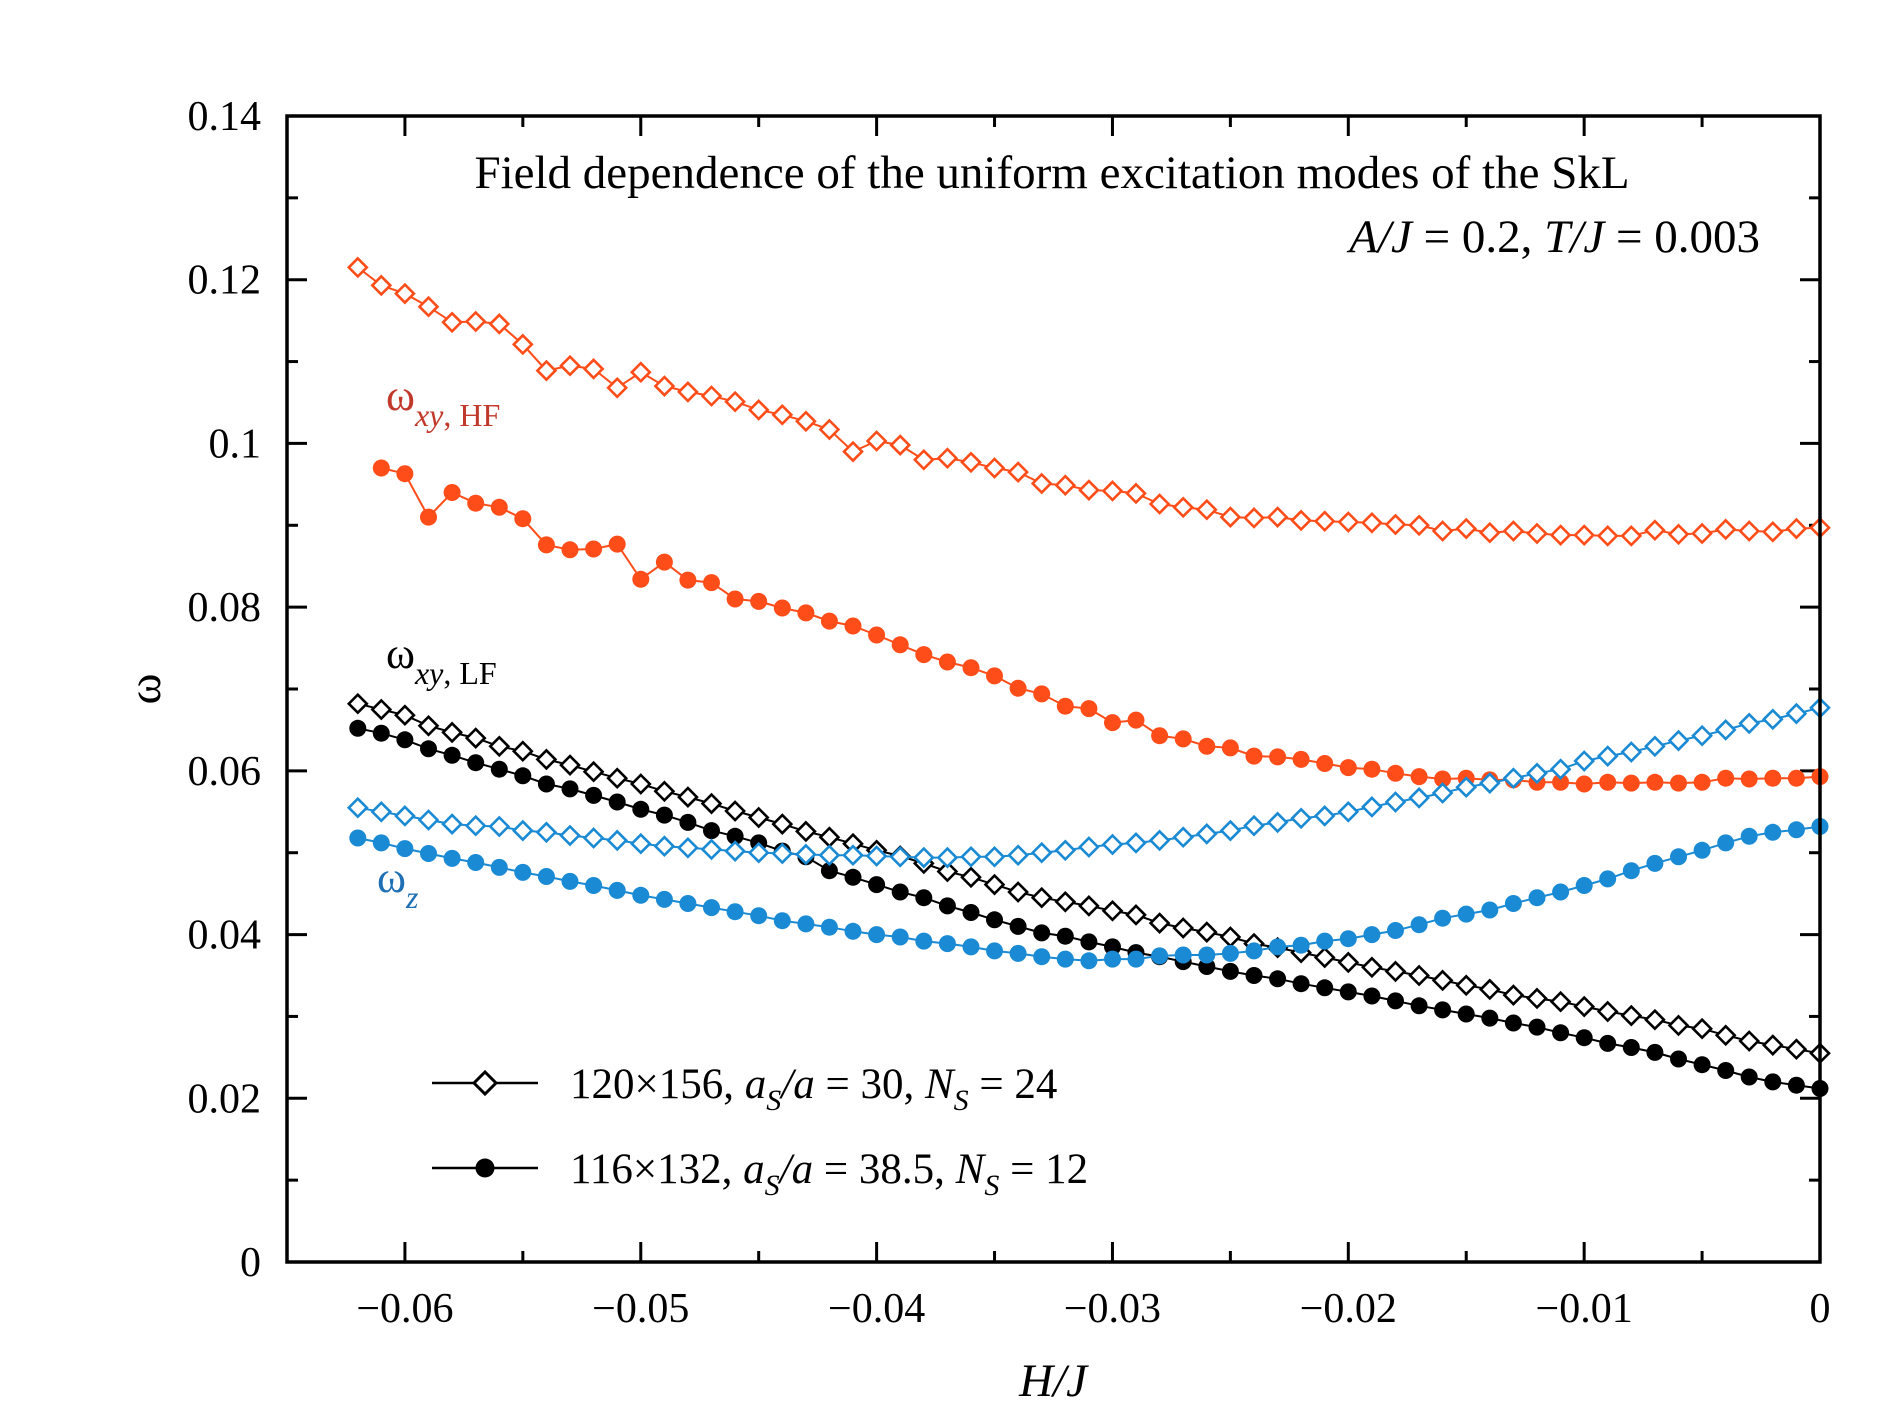 This screenshot has height=1417, width=1889. What do you see at coordinates (657, 1084) in the screenshot?
I see `legend-1-text-a: 120×156,` at bounding box center [657, 1084].